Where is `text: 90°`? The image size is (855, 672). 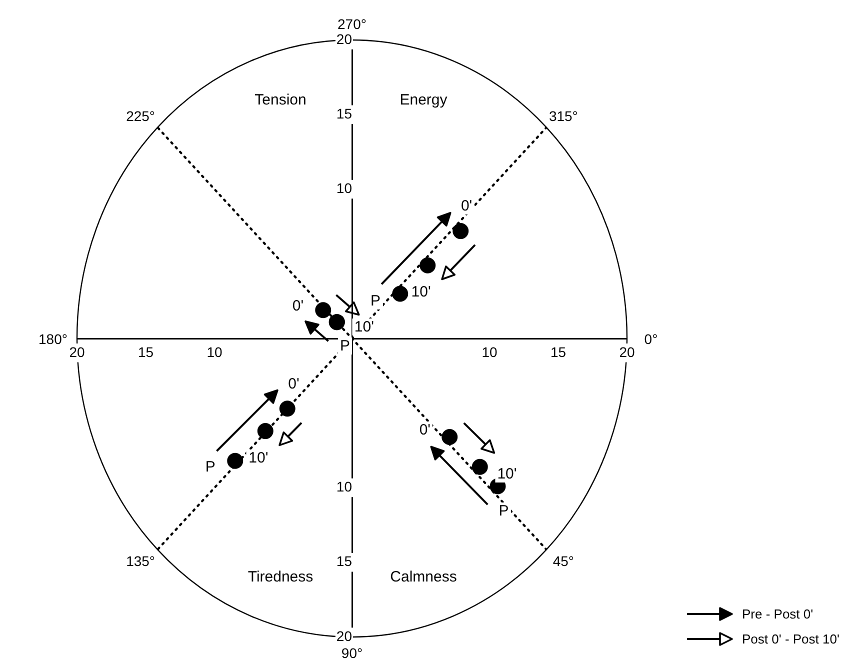
text: 90° is located at coordinates (352, 653).